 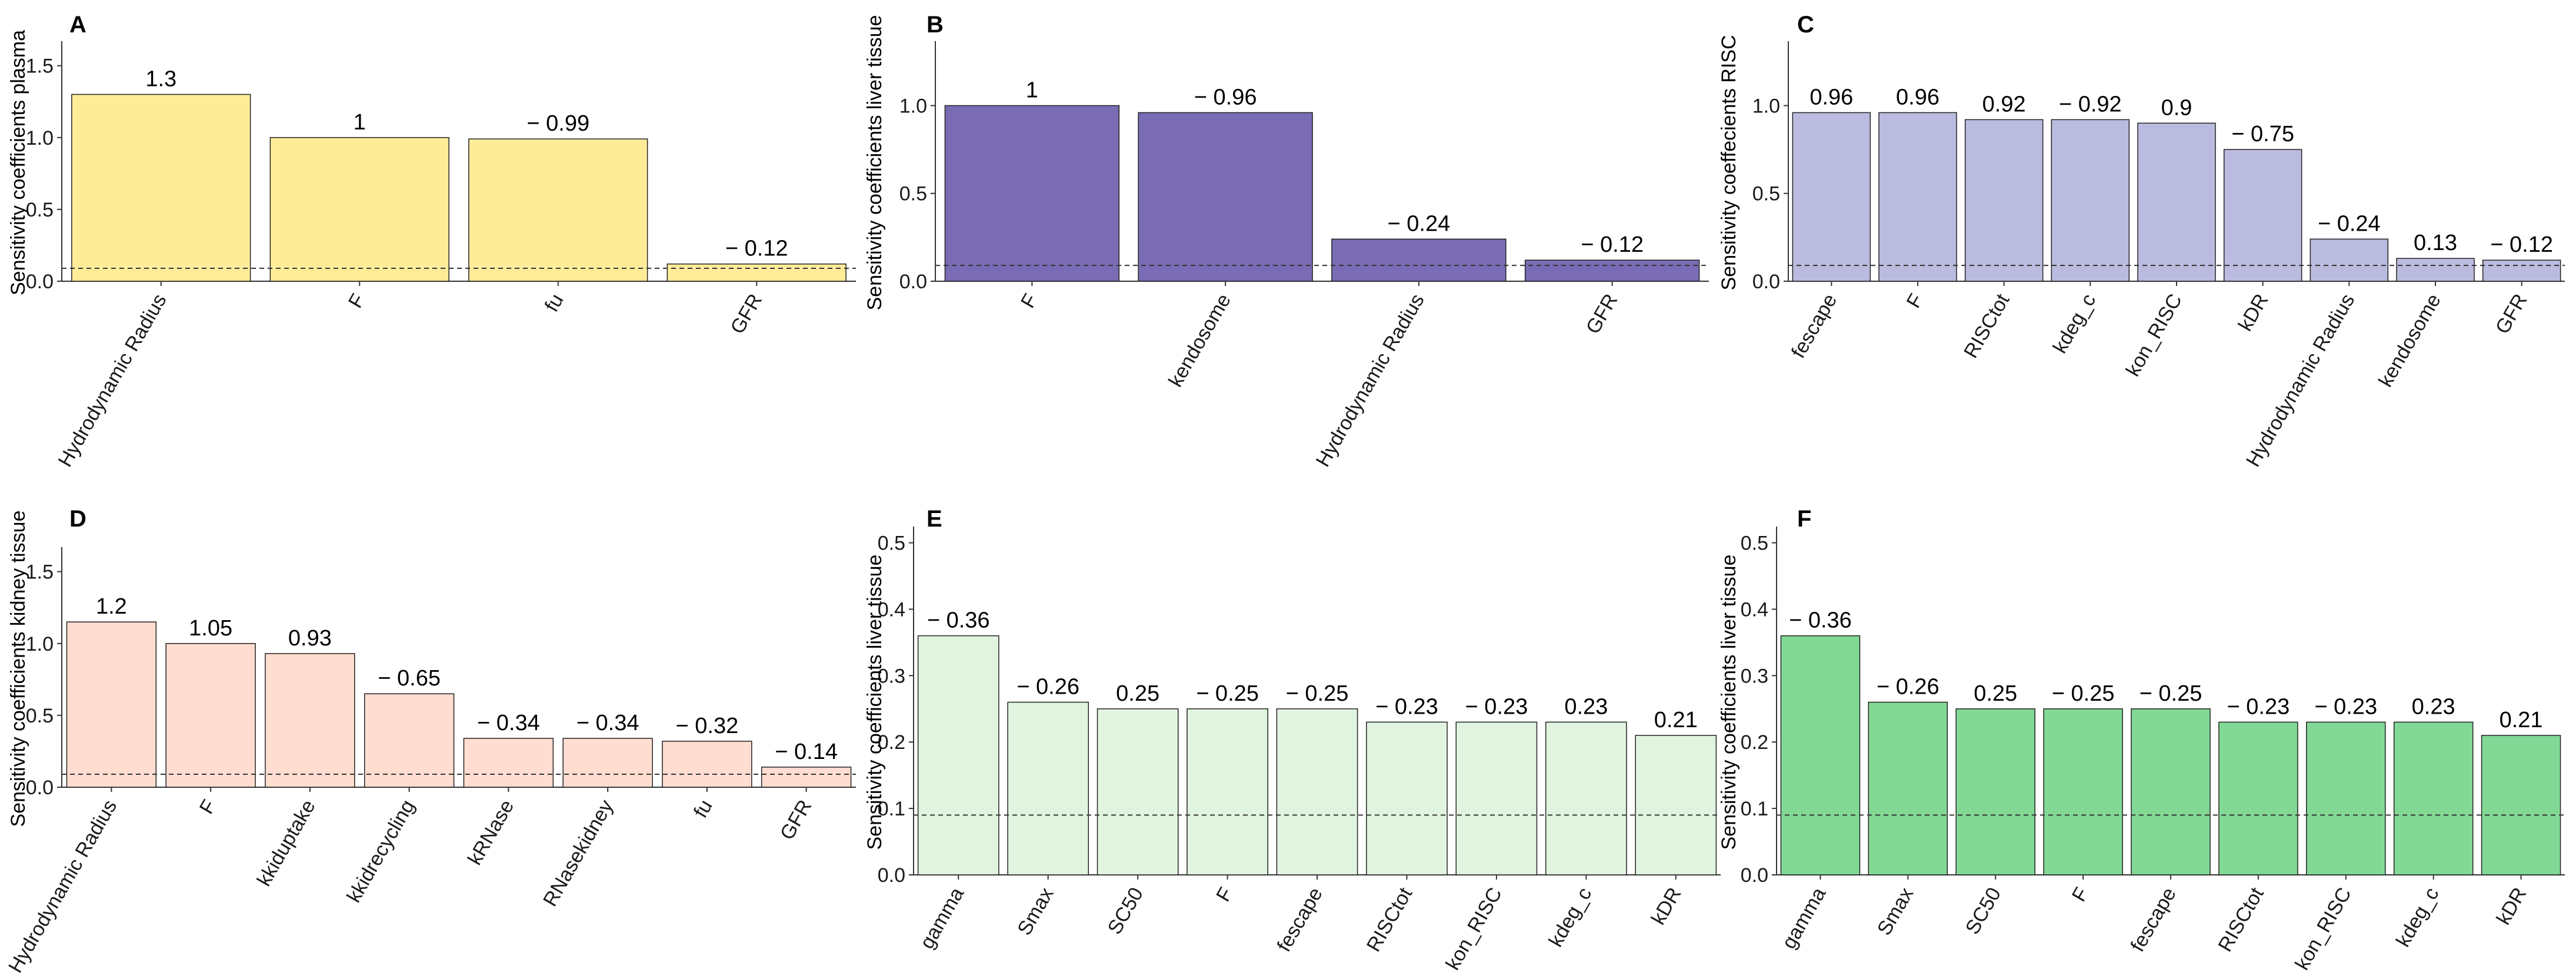 What do you see at coordinates (1918, 97) in the screenshot?
I see `data-label: 0.96` at bounding box center [1918, 97].